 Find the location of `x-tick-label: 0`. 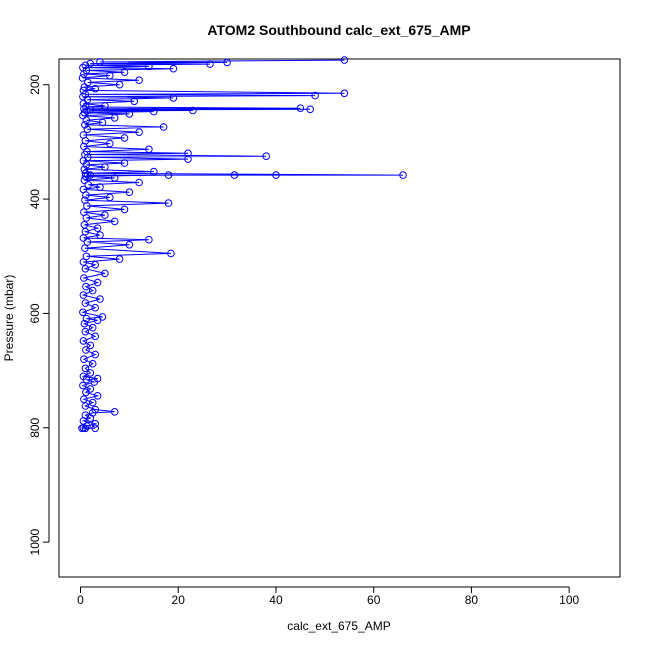

x-tick-label: 0 is located at coordinates (80, 600).